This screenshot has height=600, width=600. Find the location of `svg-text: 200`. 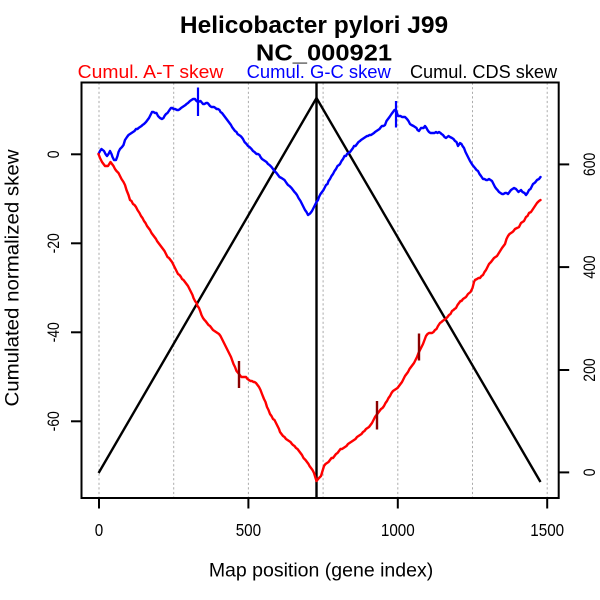

svg-text: 200 is located at coordinates (590, 369).